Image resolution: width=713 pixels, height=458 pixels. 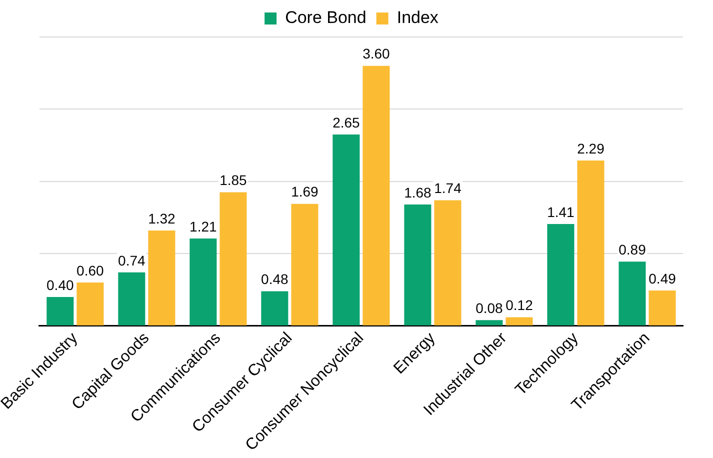 I want to click on legend-label: Core Bond, so click(x=325, y=18).